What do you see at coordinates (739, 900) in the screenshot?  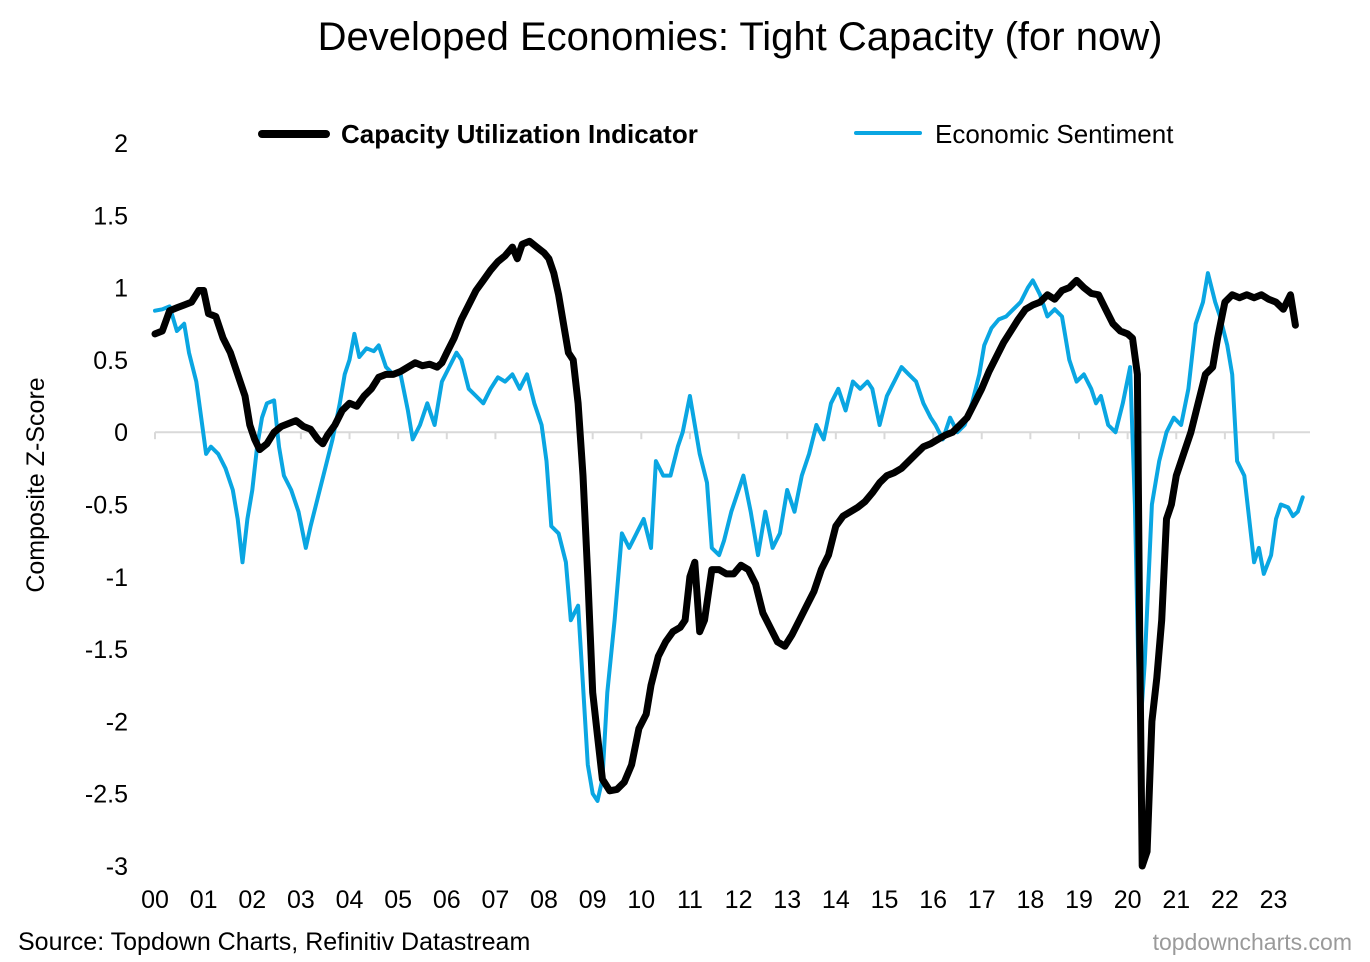 I see `x-tick-label: 12` at bounding box center [739, 900].